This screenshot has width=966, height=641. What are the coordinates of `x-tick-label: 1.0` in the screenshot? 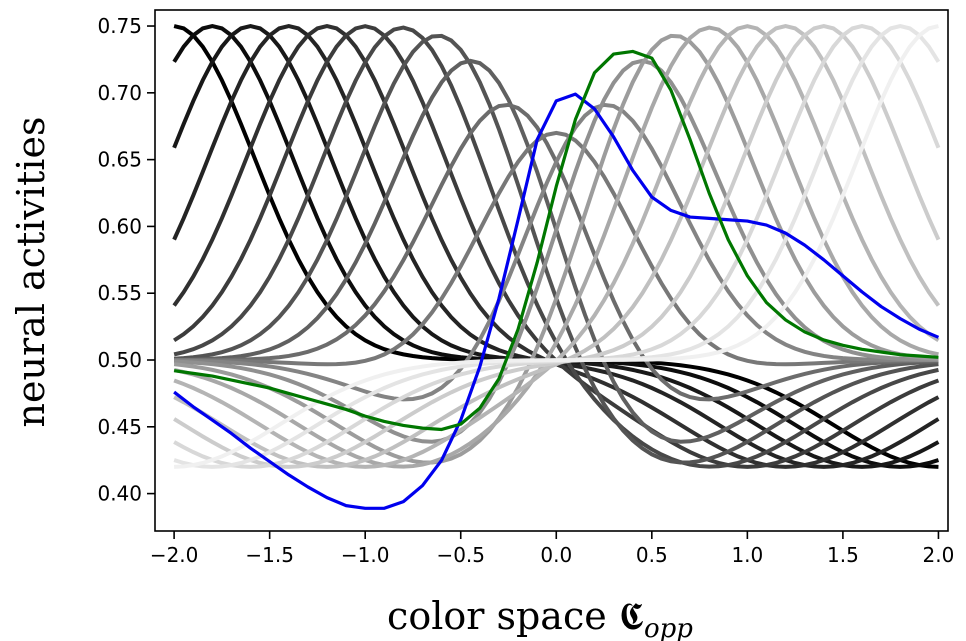 It's located at (747, 555).